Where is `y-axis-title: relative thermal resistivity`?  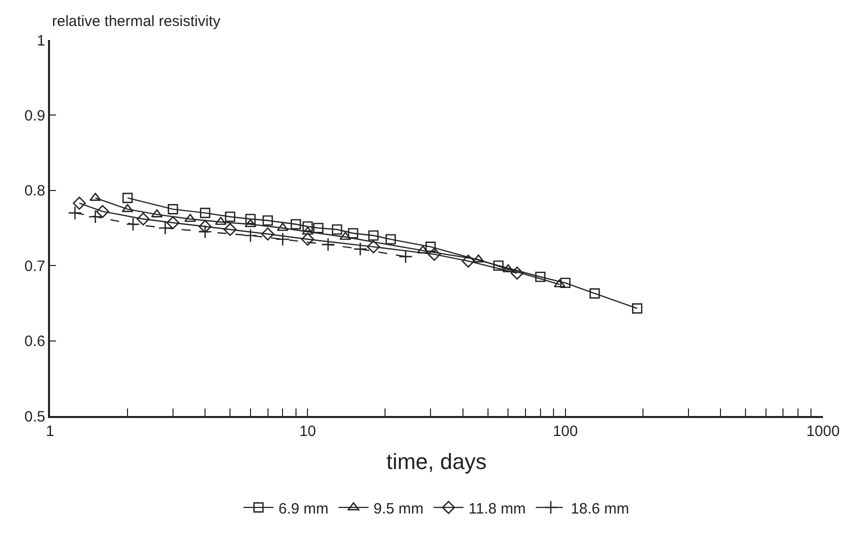 y-axis-title: relative thermal resistivity is located at coordinates (136, 21).